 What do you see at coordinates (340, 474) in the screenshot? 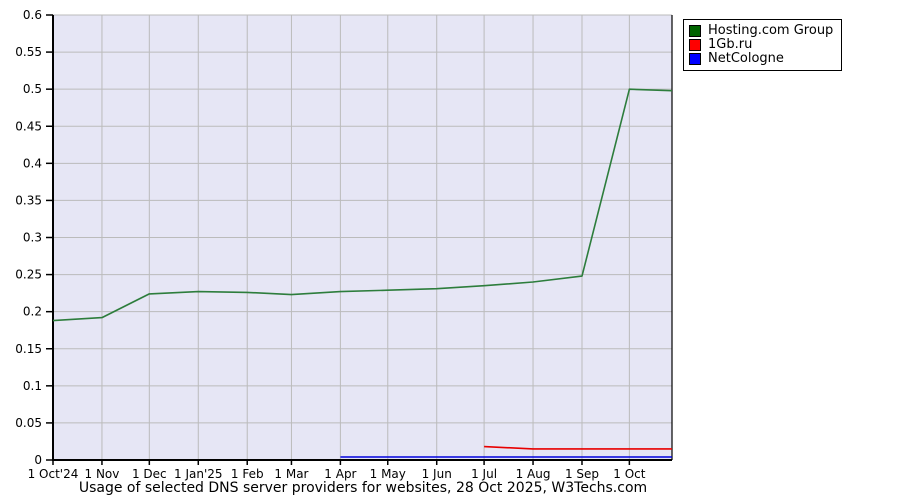
I see `x-tick-label: 1 Apr` at bounding box center [340, 474].